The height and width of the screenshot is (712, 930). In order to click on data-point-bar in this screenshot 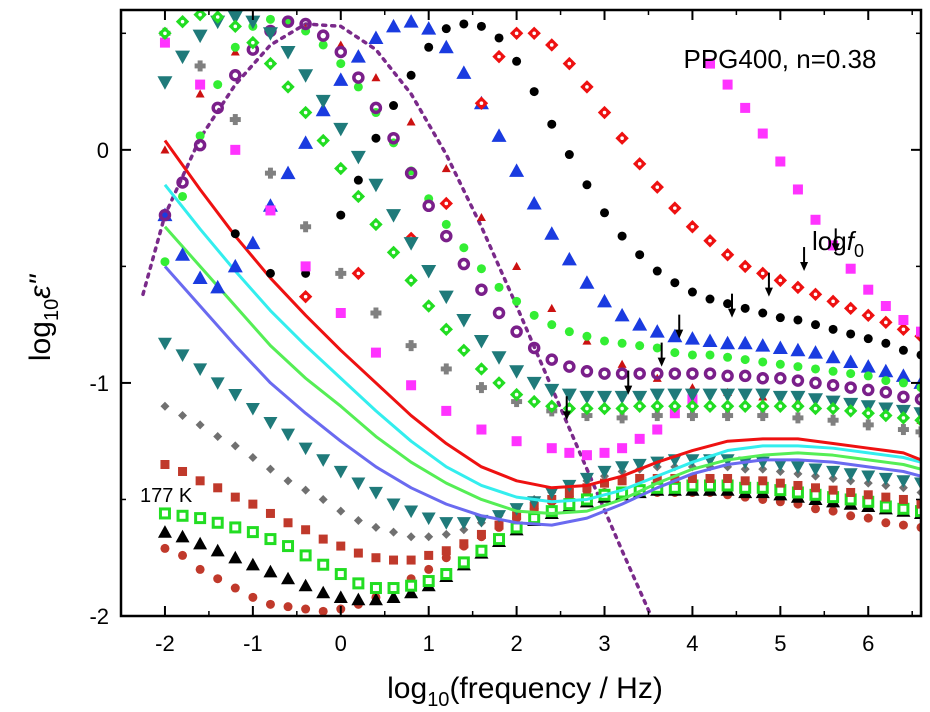, I will do `click(763, 416)`.